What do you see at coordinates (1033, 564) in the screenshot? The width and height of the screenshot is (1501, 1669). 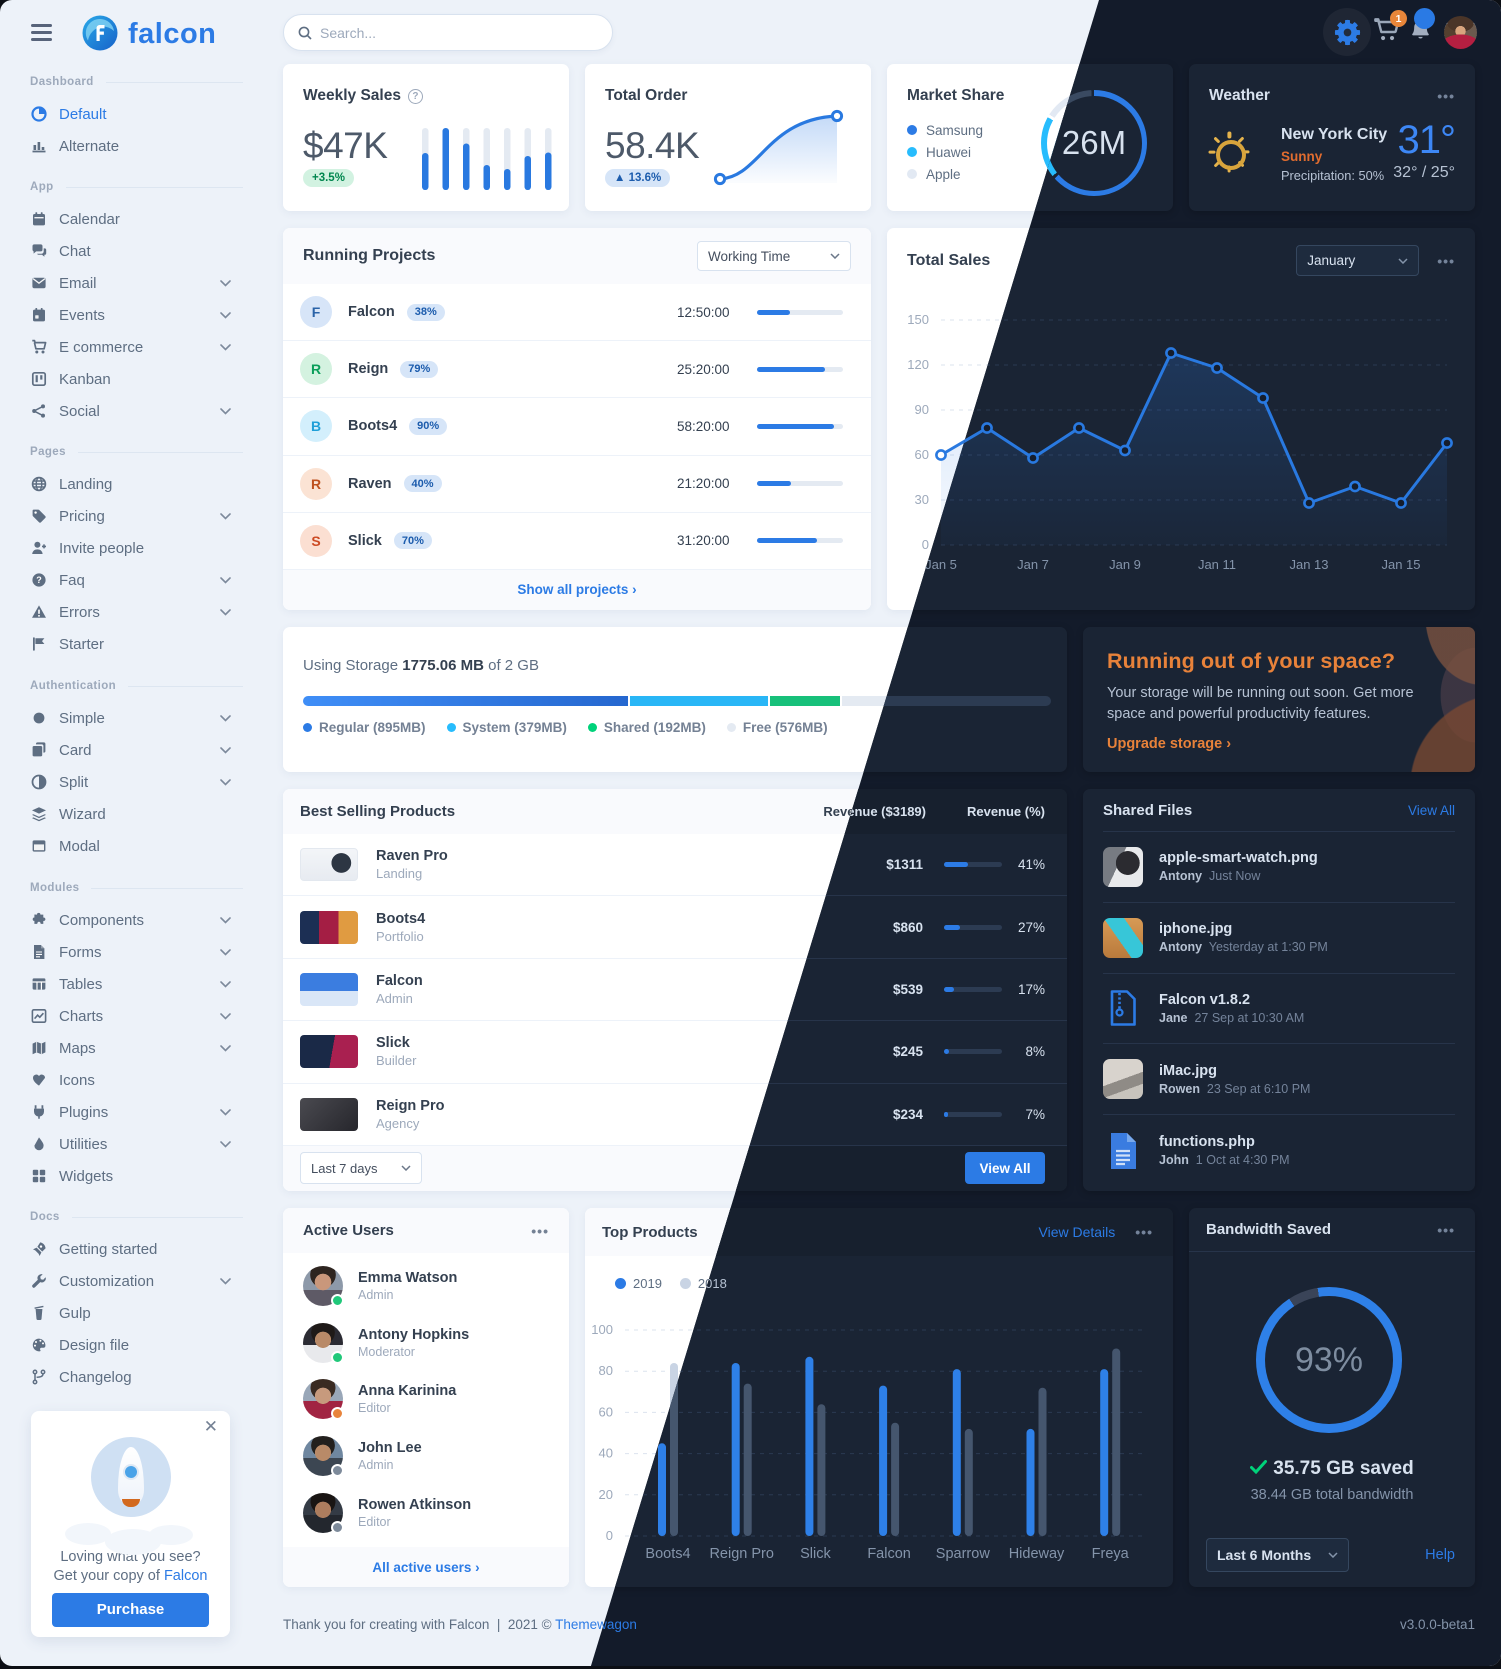 I see `svg-text: Jan 7` at bounding box center [1033, 564].